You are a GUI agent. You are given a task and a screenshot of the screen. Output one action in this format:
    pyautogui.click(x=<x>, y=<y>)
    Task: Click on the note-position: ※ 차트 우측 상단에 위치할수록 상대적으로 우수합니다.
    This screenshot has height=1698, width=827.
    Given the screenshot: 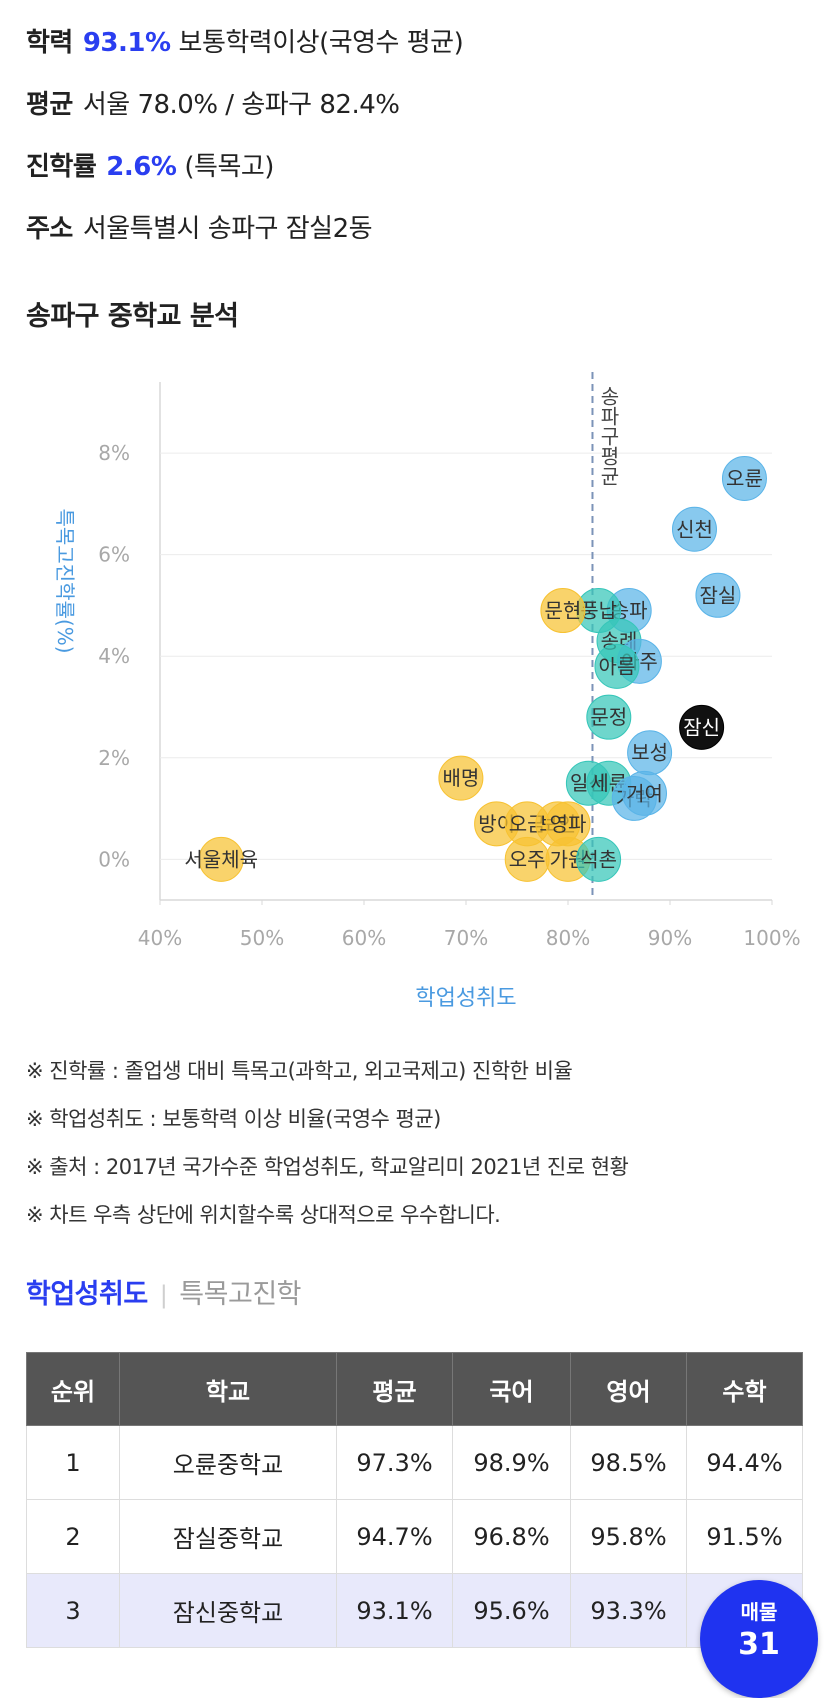 What is the action you would take?
    pyautogui.click(x=263, y=1215)
    